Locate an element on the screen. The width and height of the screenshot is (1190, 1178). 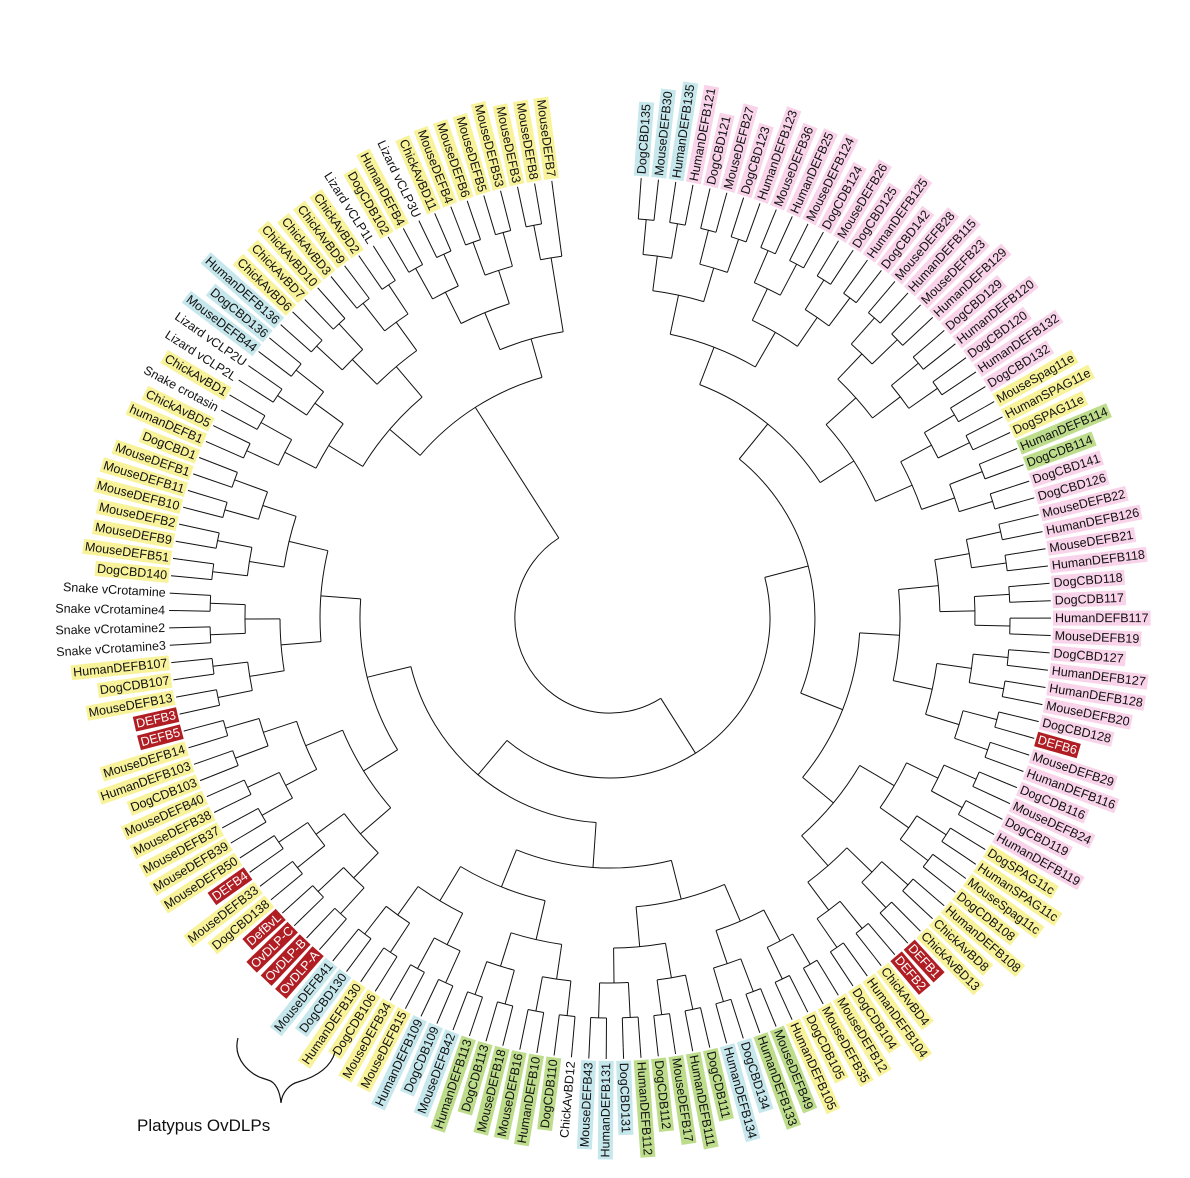
clade-label: Platypus OvDLPs is located at coordinates (203, 1125).